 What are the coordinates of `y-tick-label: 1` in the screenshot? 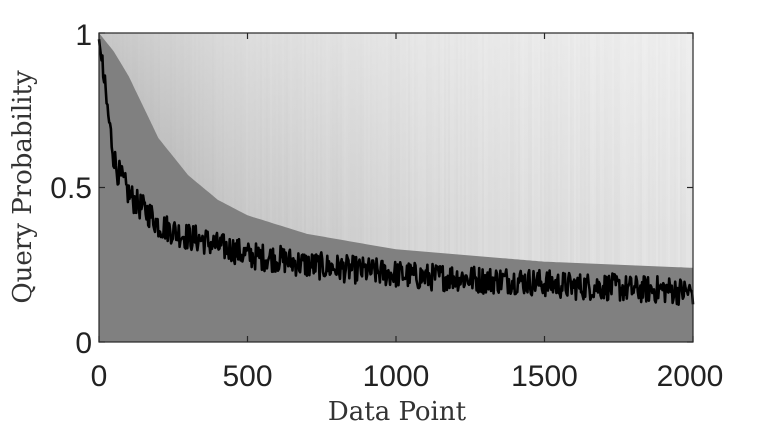 It's located at (83, 35).